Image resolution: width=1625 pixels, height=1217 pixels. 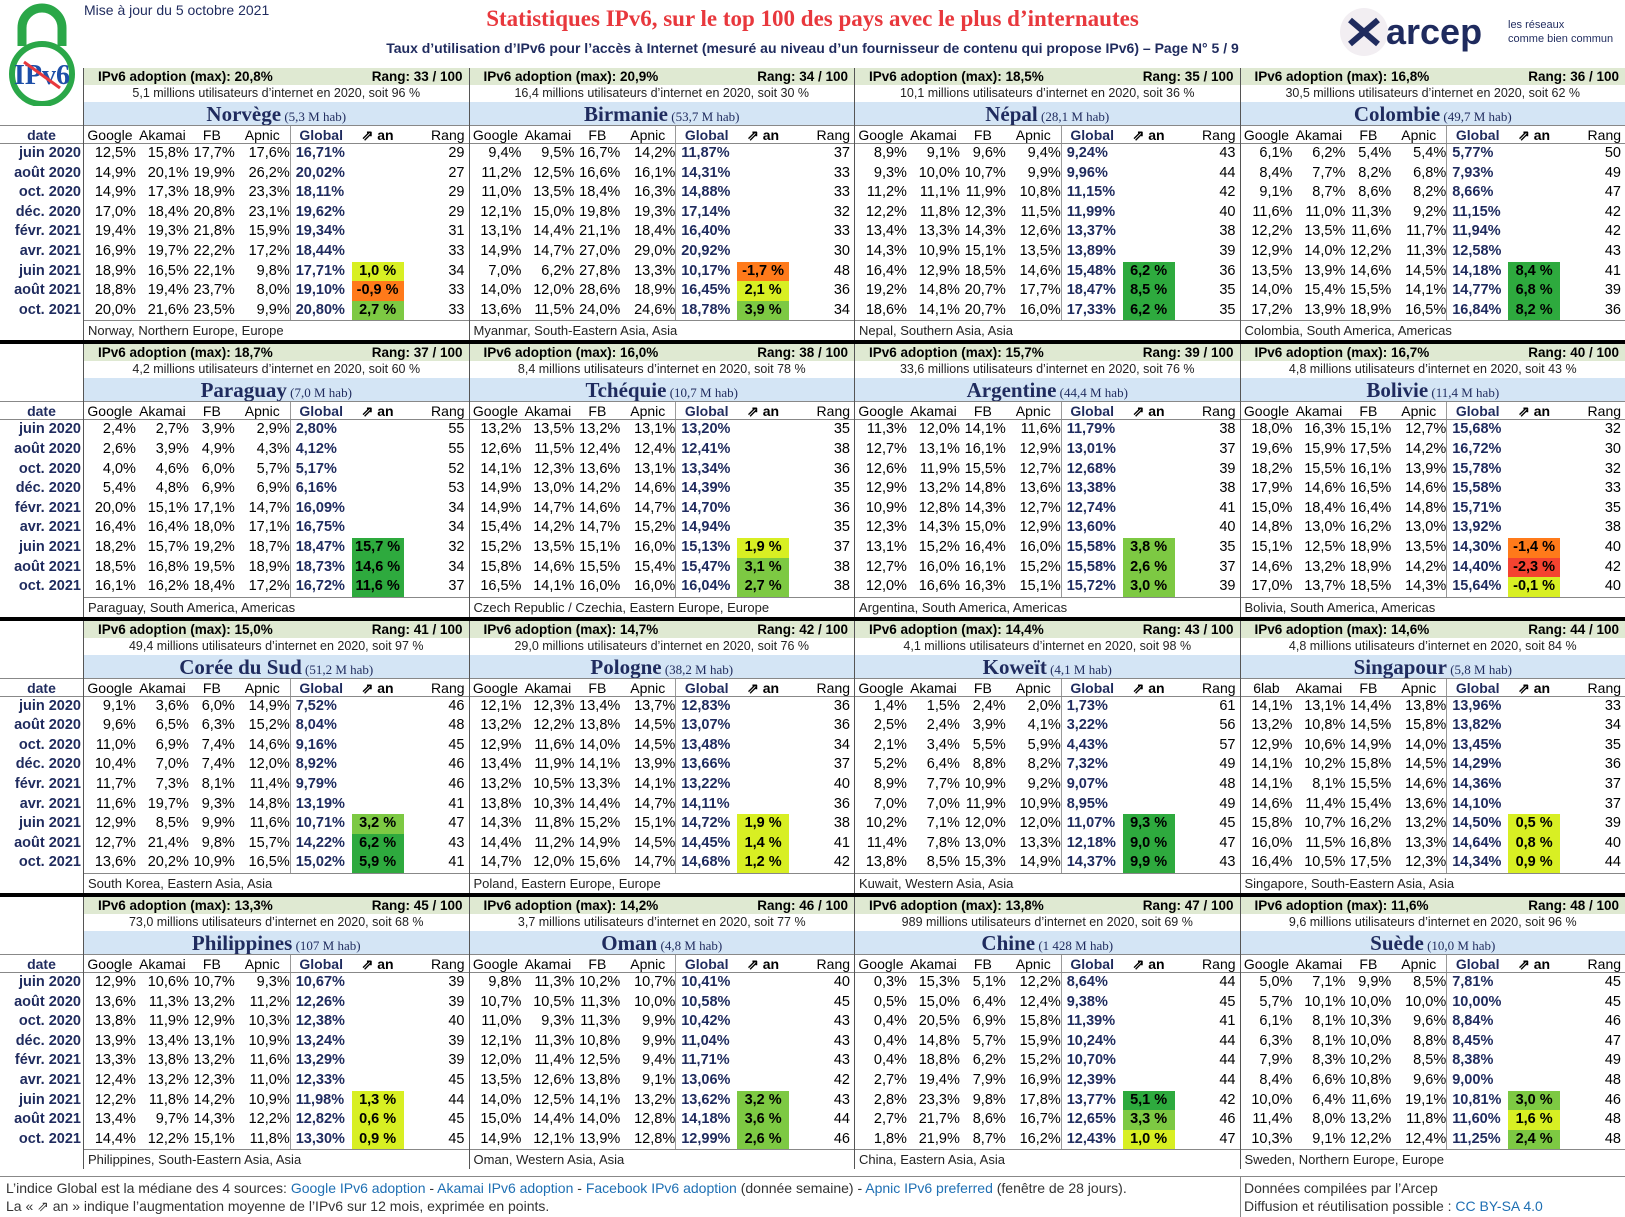 I want to click on table-cell: 10,5%, so click(x=1318, y=863).